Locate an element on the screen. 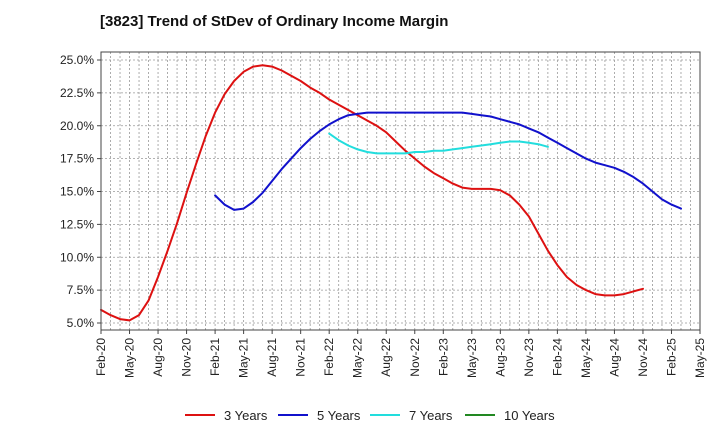  legend-label-3-years: 3 Years is located at coordinates (246, 415).